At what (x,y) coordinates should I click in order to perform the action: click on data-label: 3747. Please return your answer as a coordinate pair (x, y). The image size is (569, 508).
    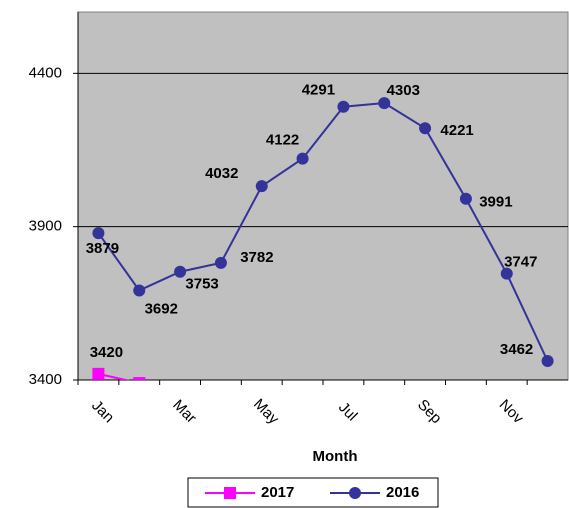
    Looking at the image, I should click on (520, 262).